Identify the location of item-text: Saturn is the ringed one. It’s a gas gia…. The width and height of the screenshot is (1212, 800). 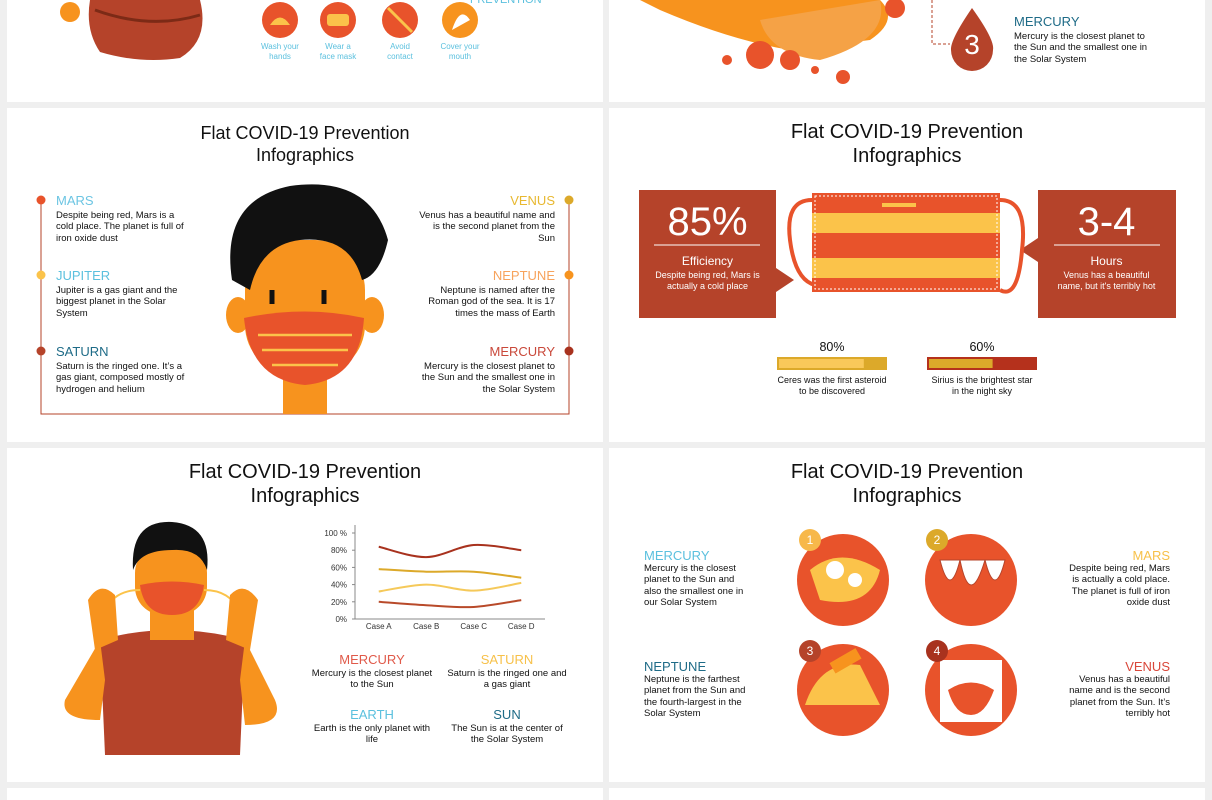
(120, 378).